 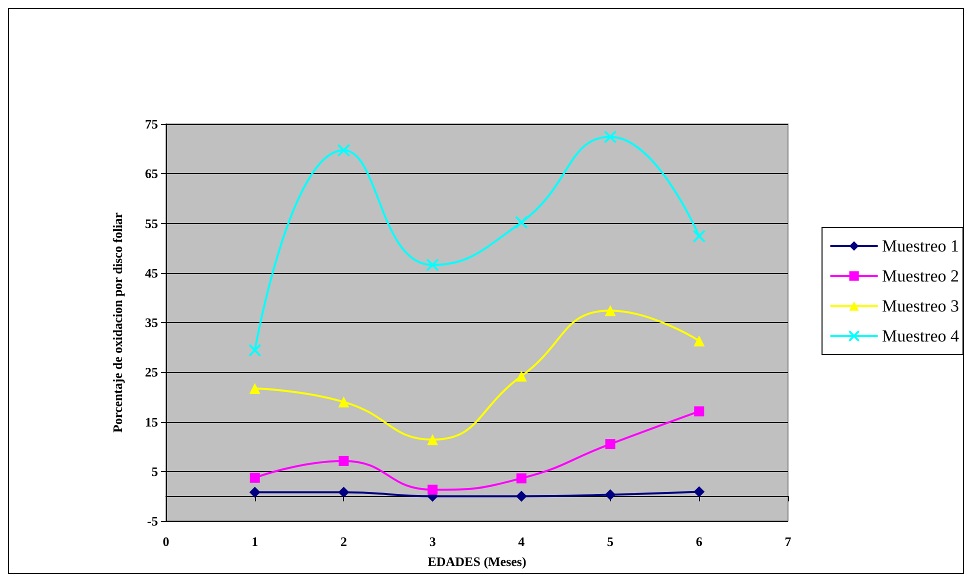 What do you see at coordinates (152, 521) in the screenshot?
I see `y-tick-label: -5` at bounding box center [152, 521].